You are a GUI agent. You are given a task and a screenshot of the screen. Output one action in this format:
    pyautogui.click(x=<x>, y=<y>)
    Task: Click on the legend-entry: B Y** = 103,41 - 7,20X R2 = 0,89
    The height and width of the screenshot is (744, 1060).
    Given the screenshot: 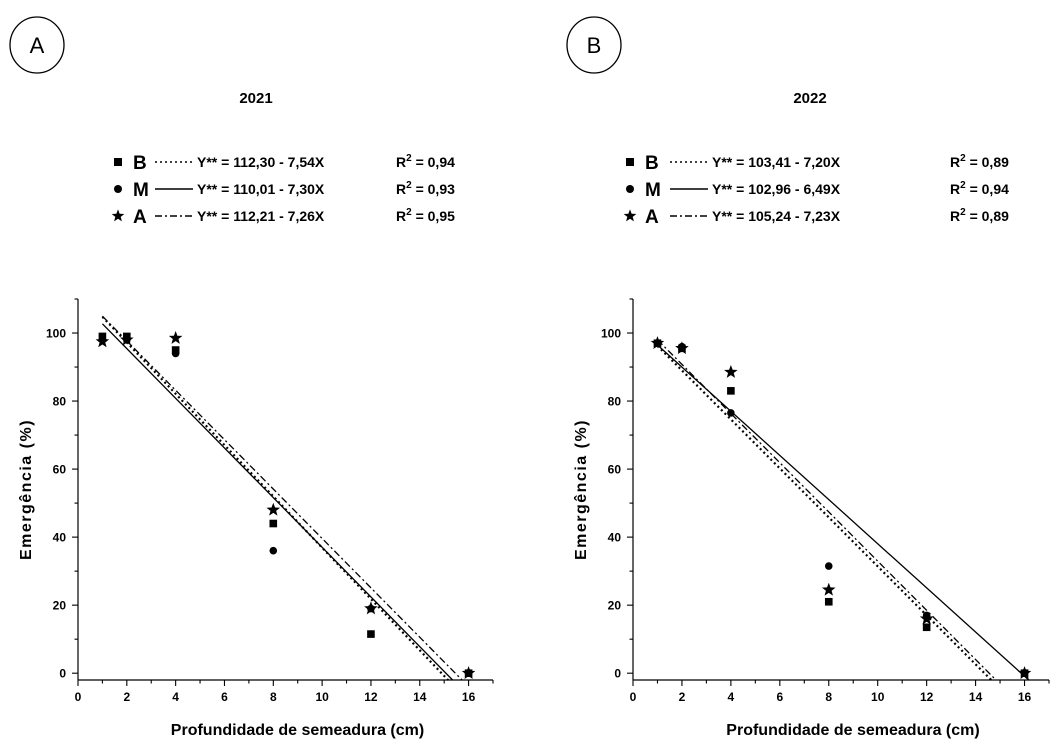 What is the action you would take?
    pyautogui.click(x=817, y=163)
    